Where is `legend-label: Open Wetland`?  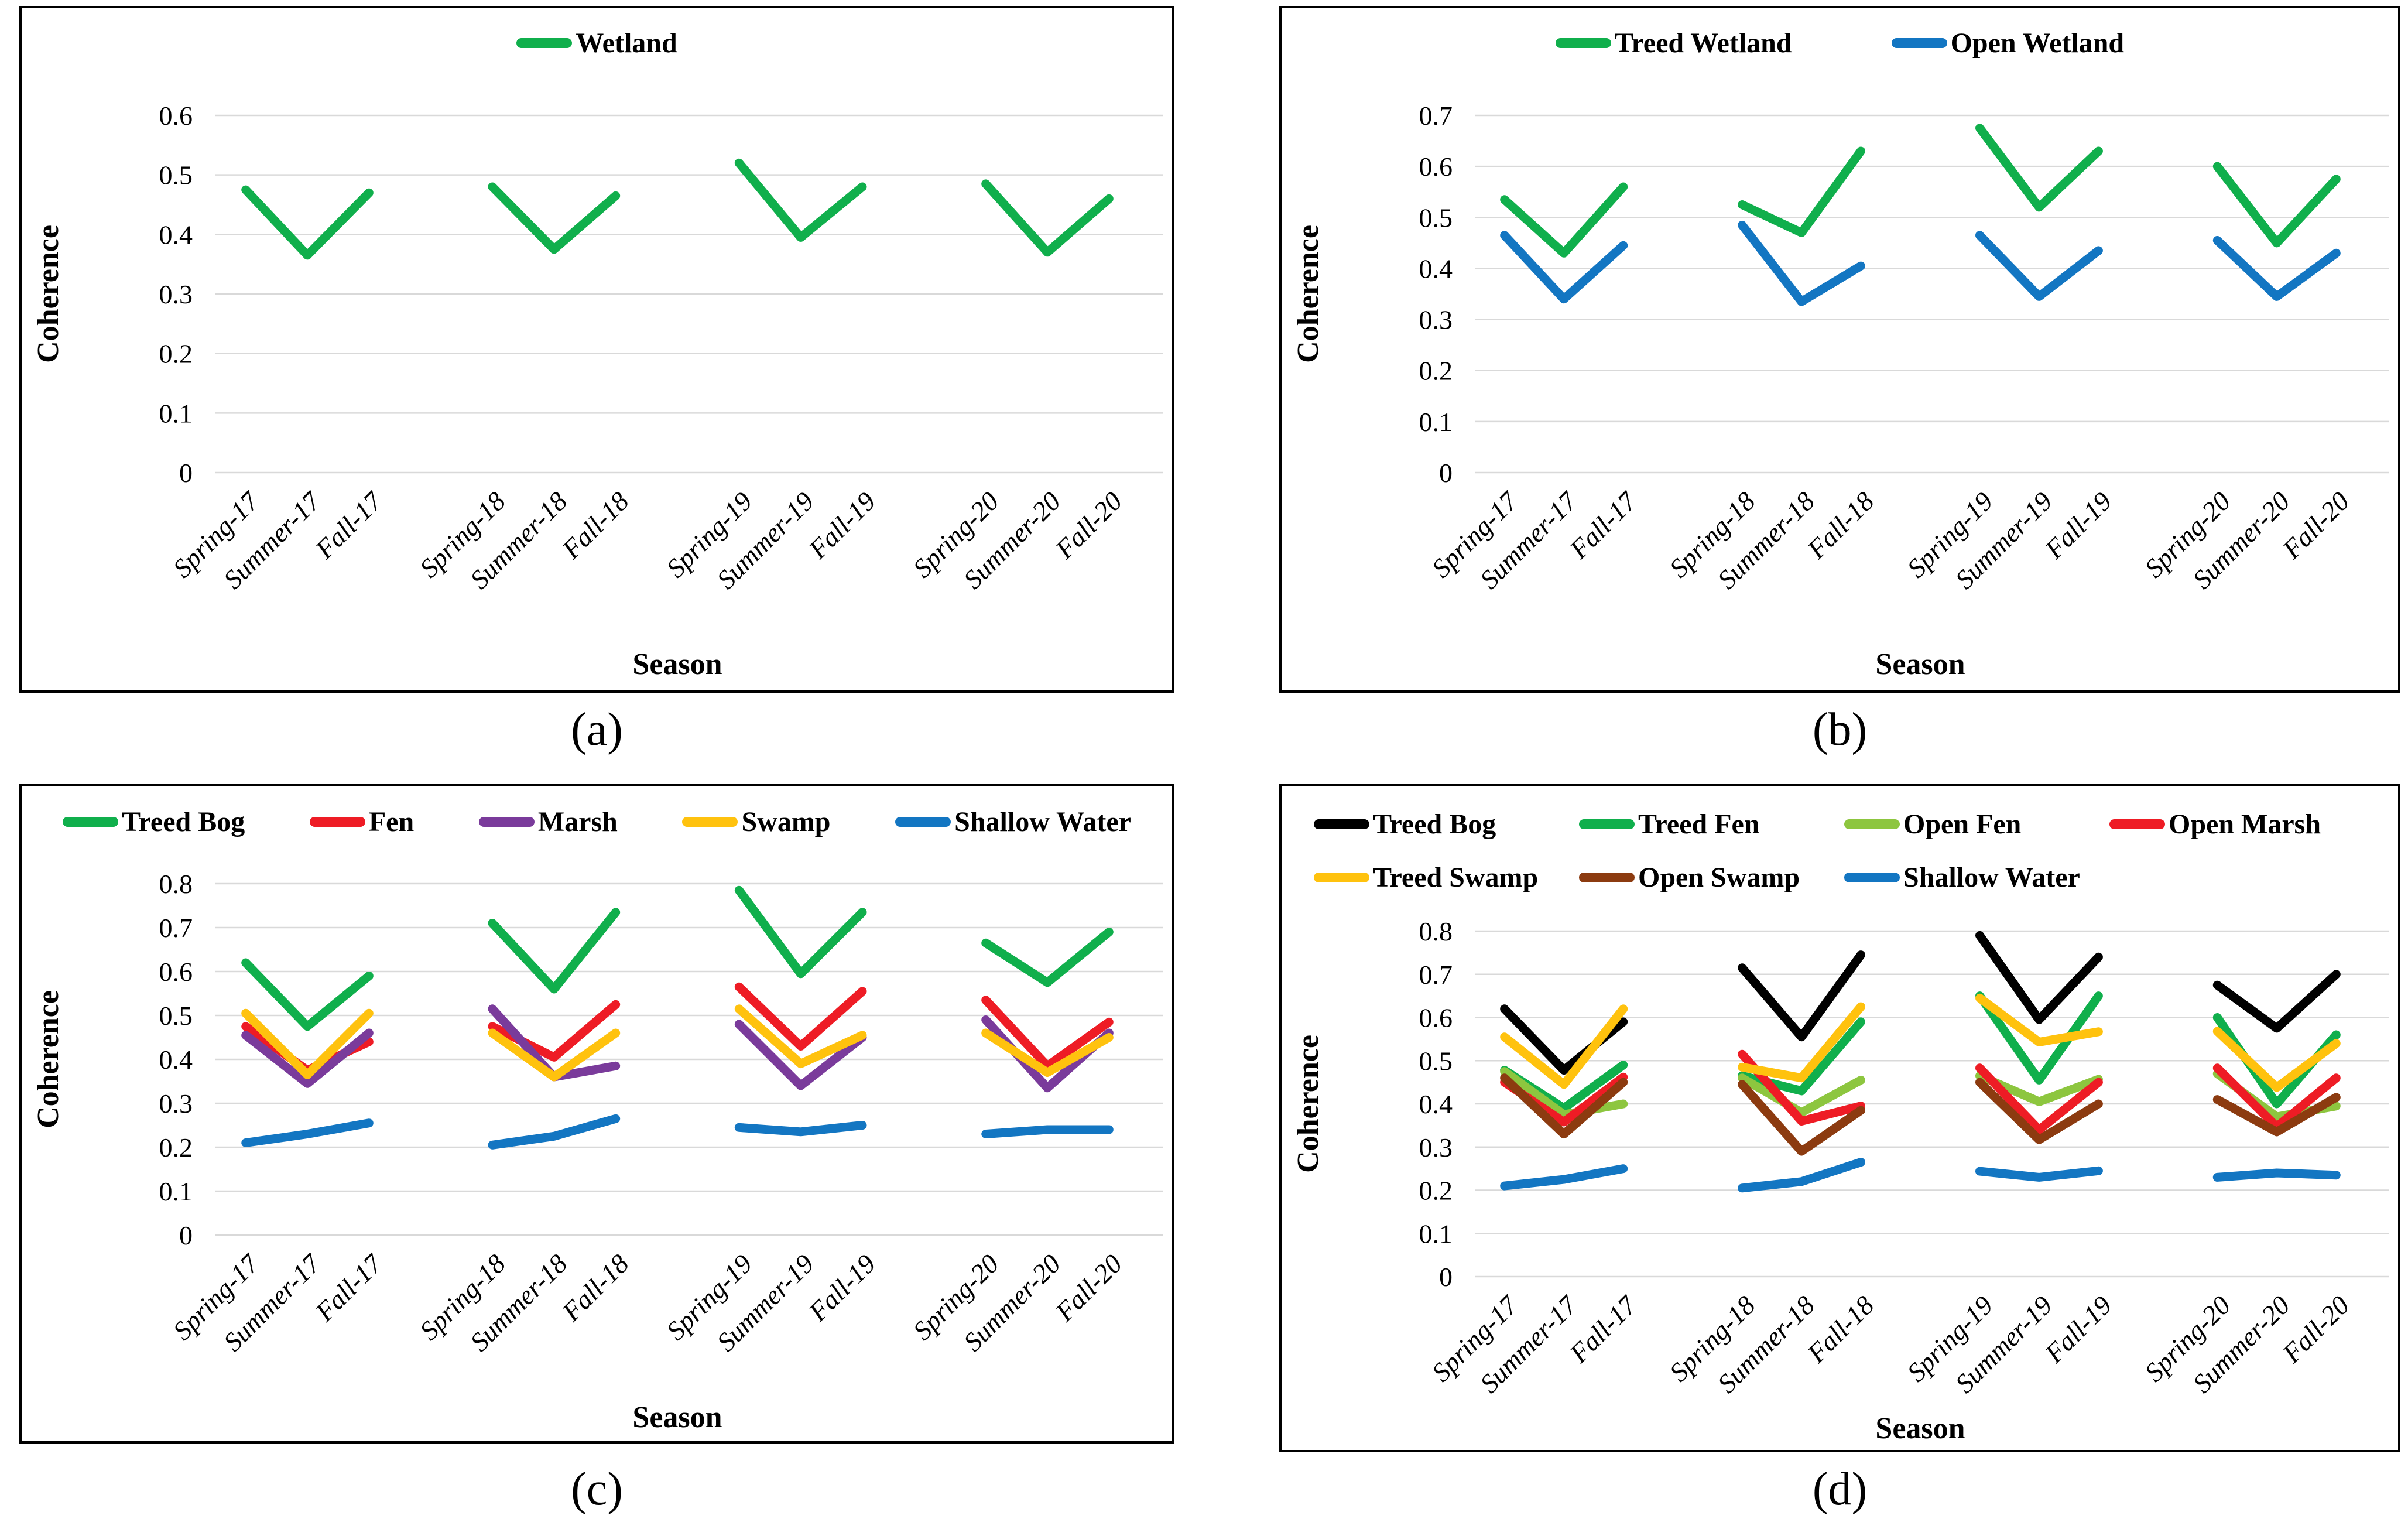 legend-label: Open Wetland is located at coordinates (2038, 43).